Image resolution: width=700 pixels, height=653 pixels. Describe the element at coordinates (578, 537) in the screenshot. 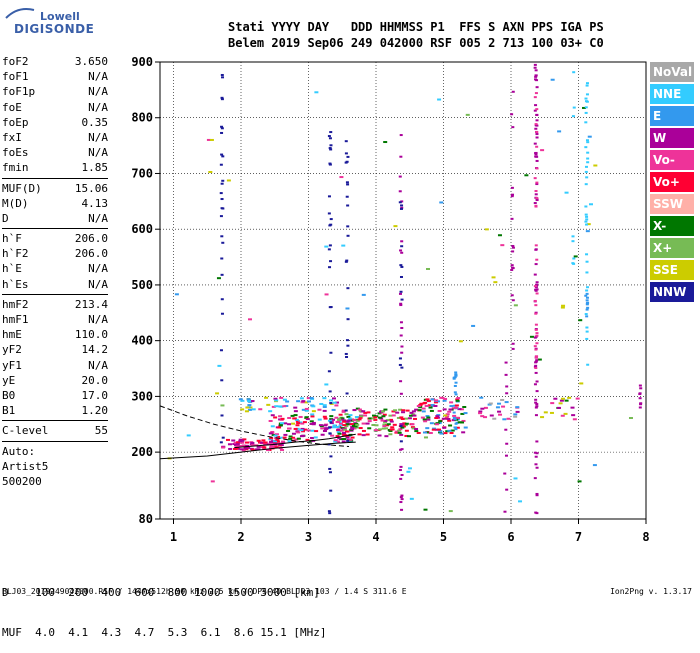

I see `x-tick-label: 7` at that location.